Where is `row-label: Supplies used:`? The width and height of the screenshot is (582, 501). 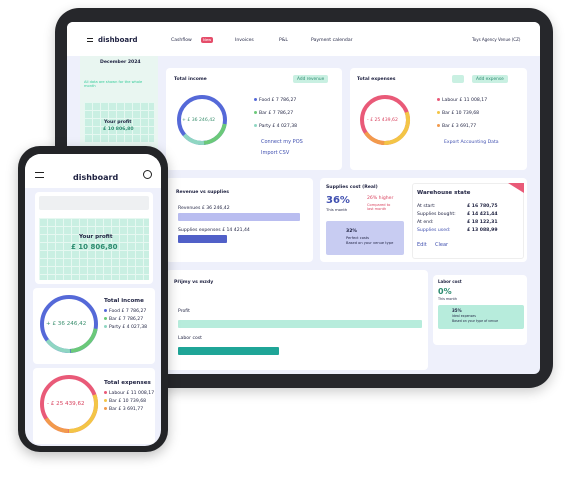 row-label: Supplies used: is located at coordinates (434, 230).